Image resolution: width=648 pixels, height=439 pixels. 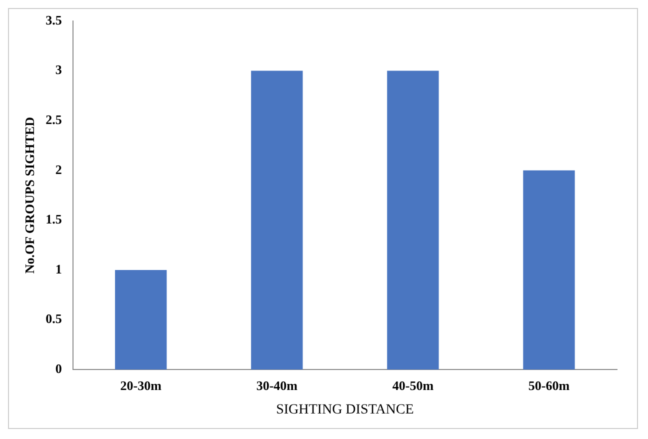 I want to click on y-tick-label: 0, so click(x=58, y=368).